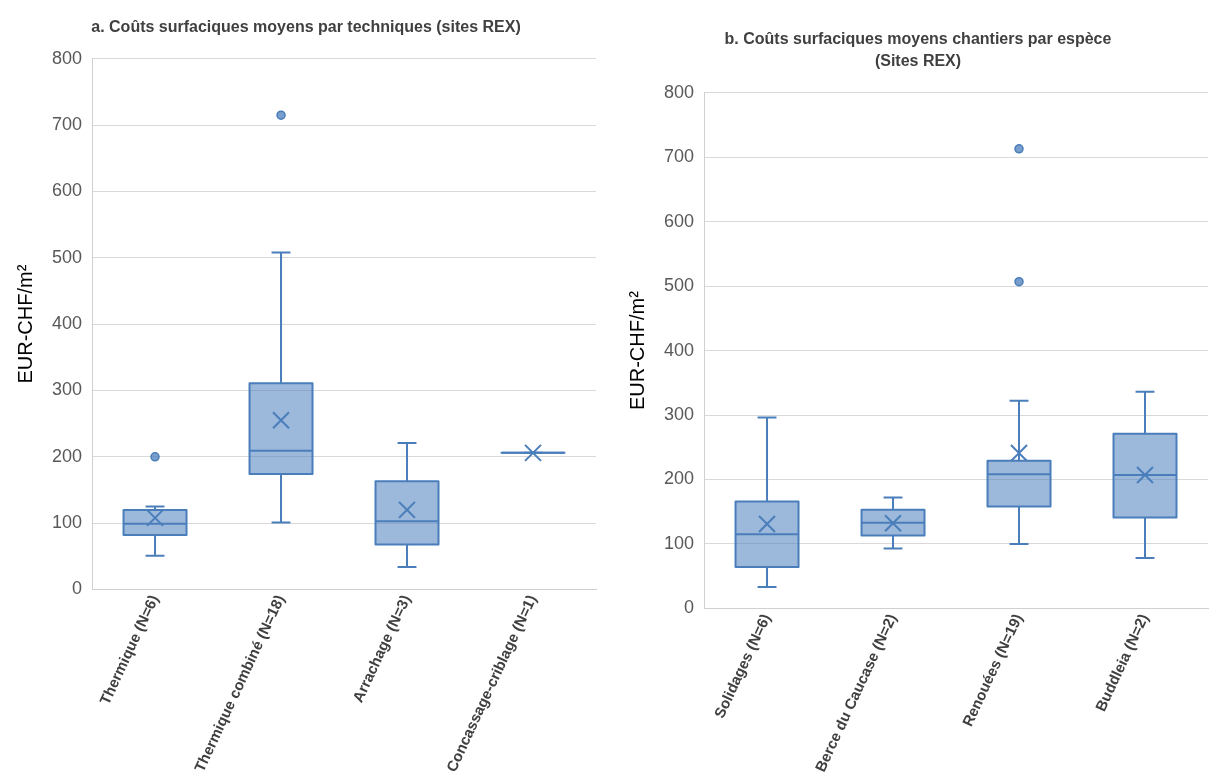 The height and width of the screenshot is (778, 1225). I want to click on chart-title: b. Coûts surfaciques moyens chantiers par espèce (Sites REX), so click(918, 50).